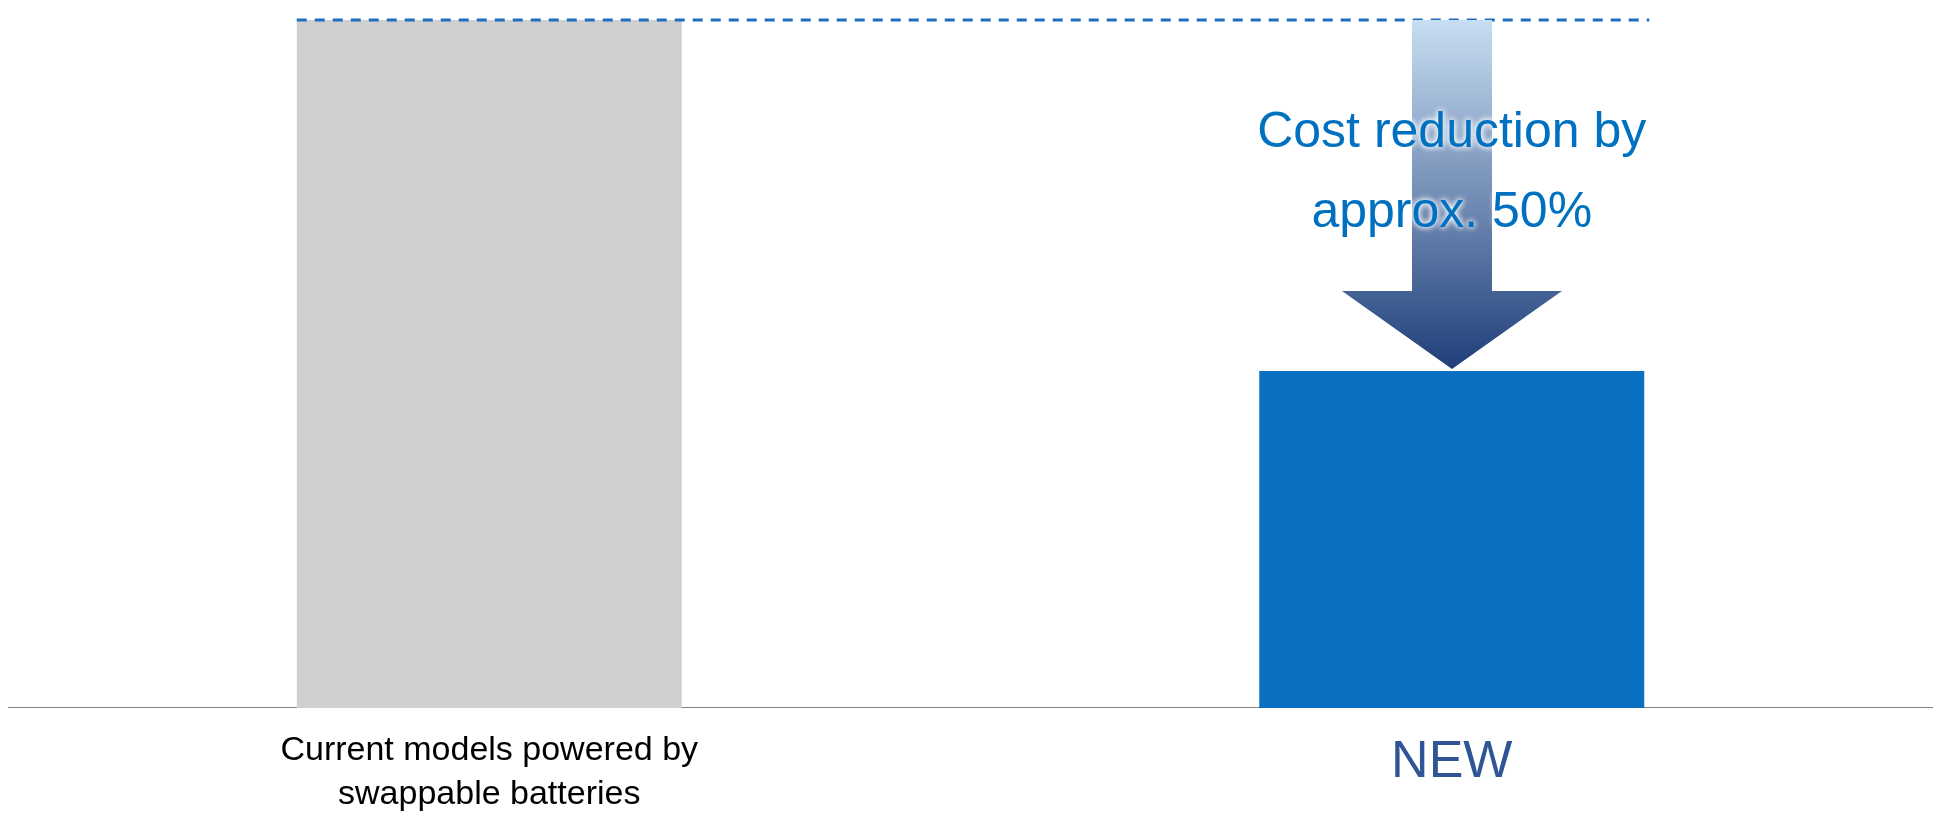 The width and height of the screenshot is (1941, 822). What do you see at coordinates (1452, 759) in the screenshot?
I see `x-tick-label: NEW` at bounding box center [1452, 759].